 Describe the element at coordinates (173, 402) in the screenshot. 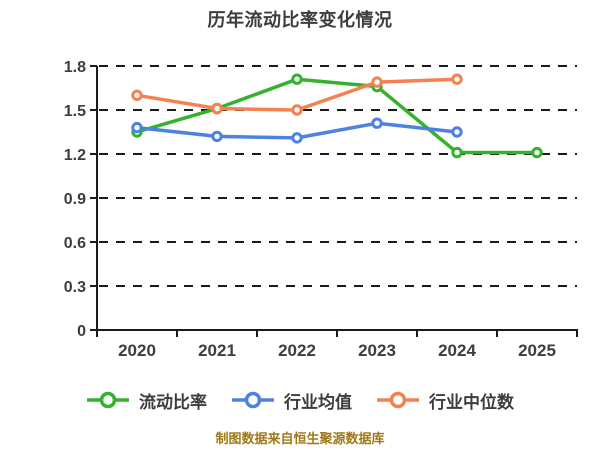

I see `legend-label: 流动比率` at that location.